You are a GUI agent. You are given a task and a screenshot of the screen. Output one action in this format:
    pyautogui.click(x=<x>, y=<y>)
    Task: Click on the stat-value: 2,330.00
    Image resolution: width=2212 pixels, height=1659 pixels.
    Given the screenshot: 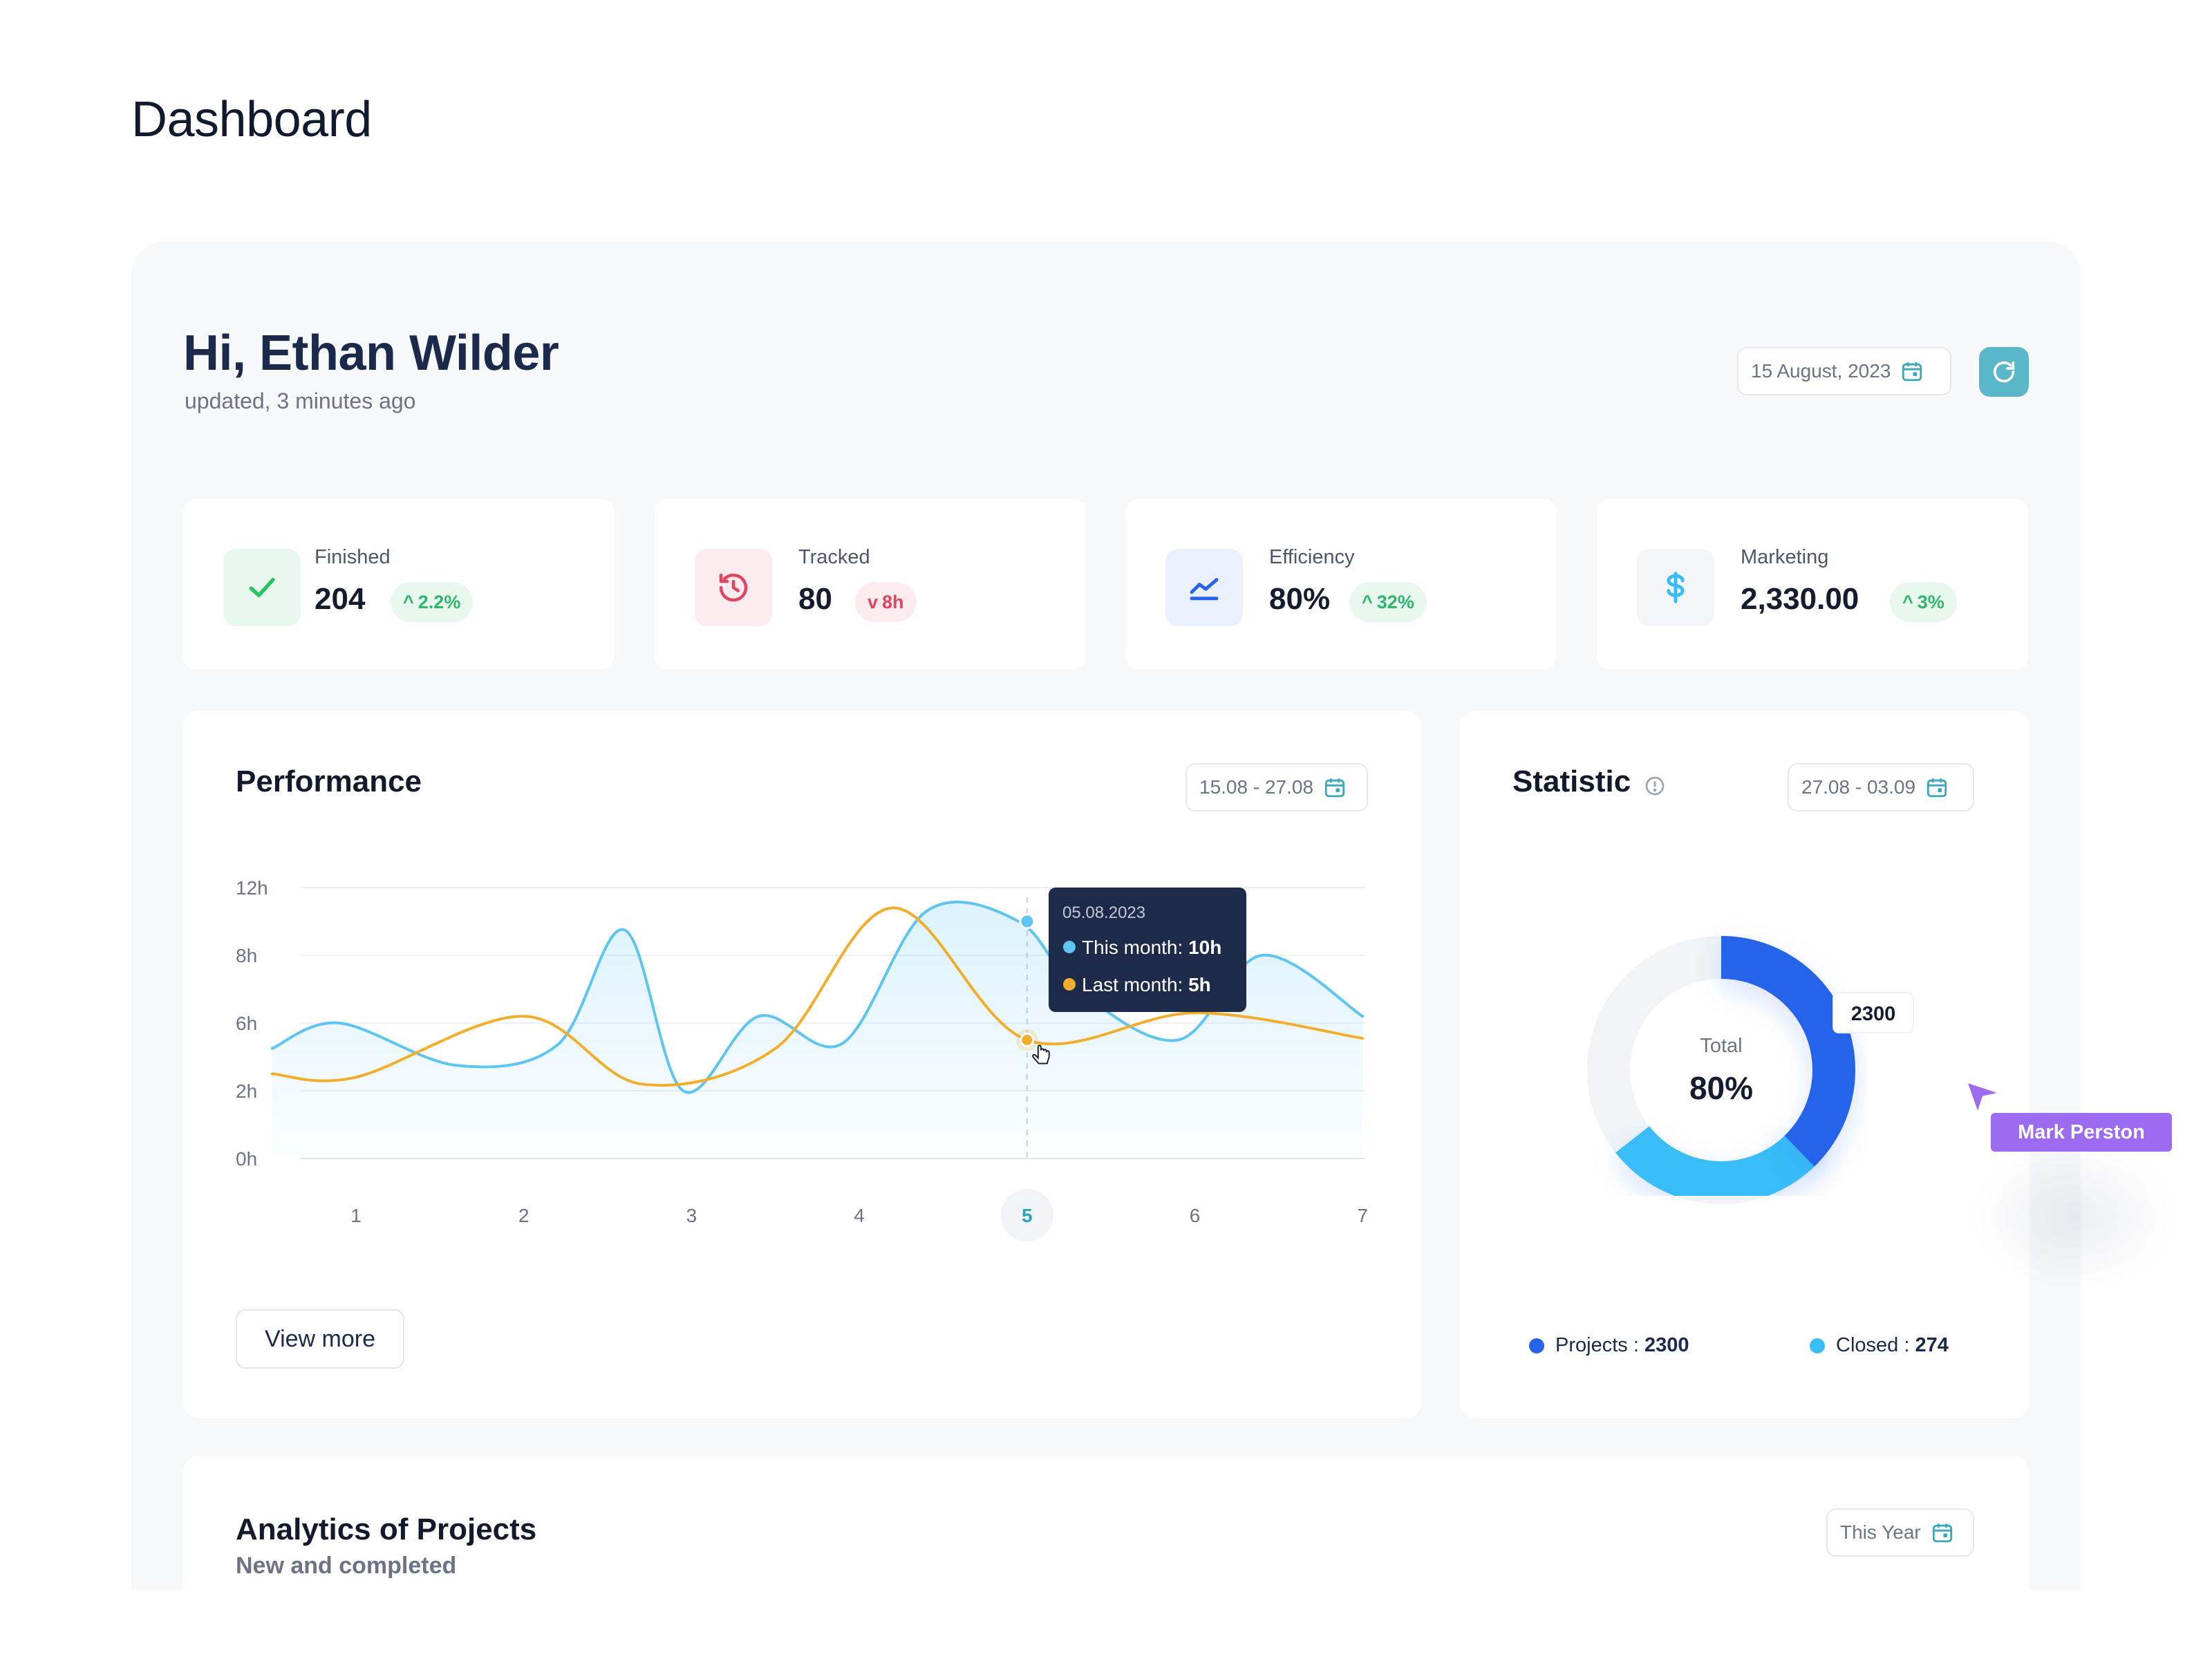 What is the action you would take?
    pyautogui.click(x=1800, y=599)
    